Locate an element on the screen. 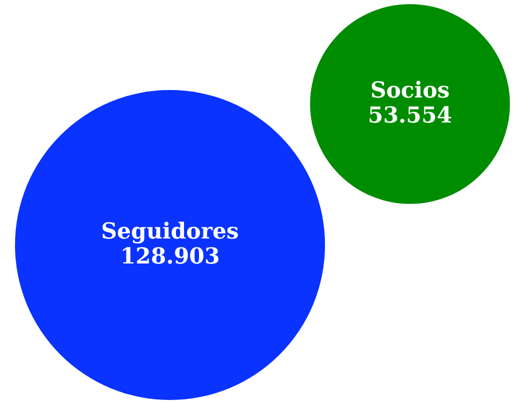 This screenshot has height=402, width=513. category-label: Socios is located at coordinates (410, 91).